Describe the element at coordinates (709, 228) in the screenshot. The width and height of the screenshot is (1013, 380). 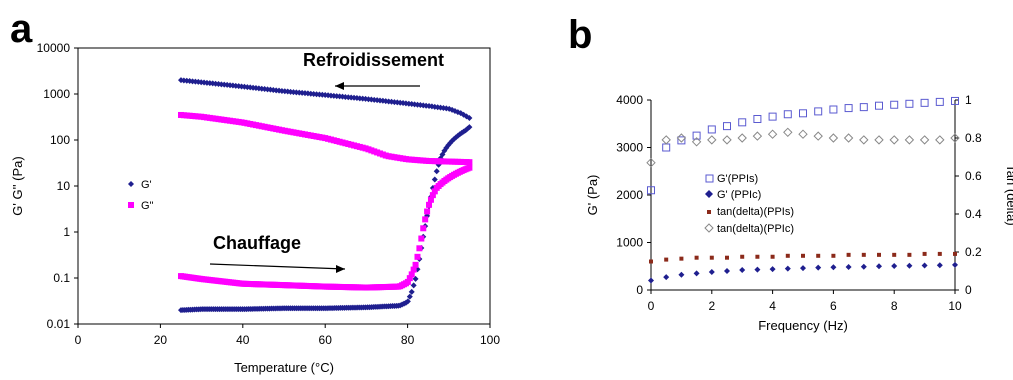
I see `legend-marker-tan-ppic` at that location.